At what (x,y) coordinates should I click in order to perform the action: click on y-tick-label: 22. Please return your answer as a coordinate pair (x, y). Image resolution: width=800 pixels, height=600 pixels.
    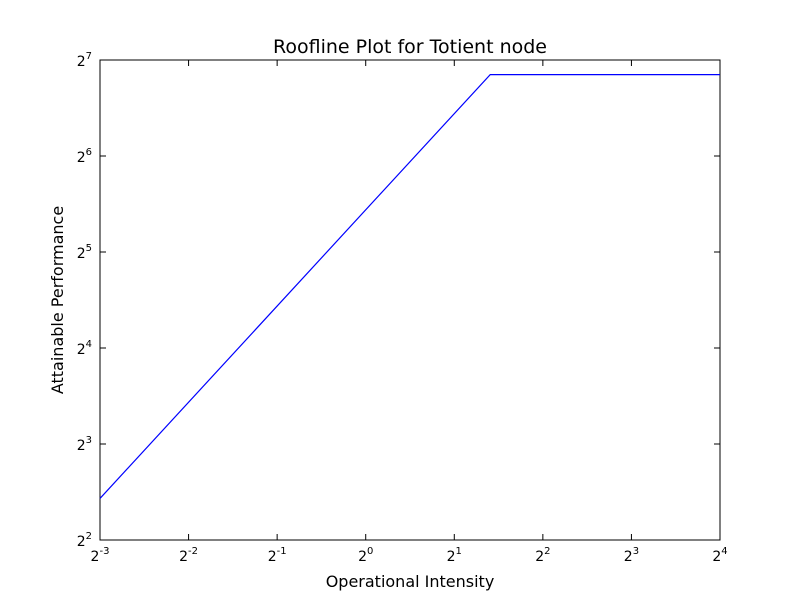
    Looking at the image, I should click on (84, 540).